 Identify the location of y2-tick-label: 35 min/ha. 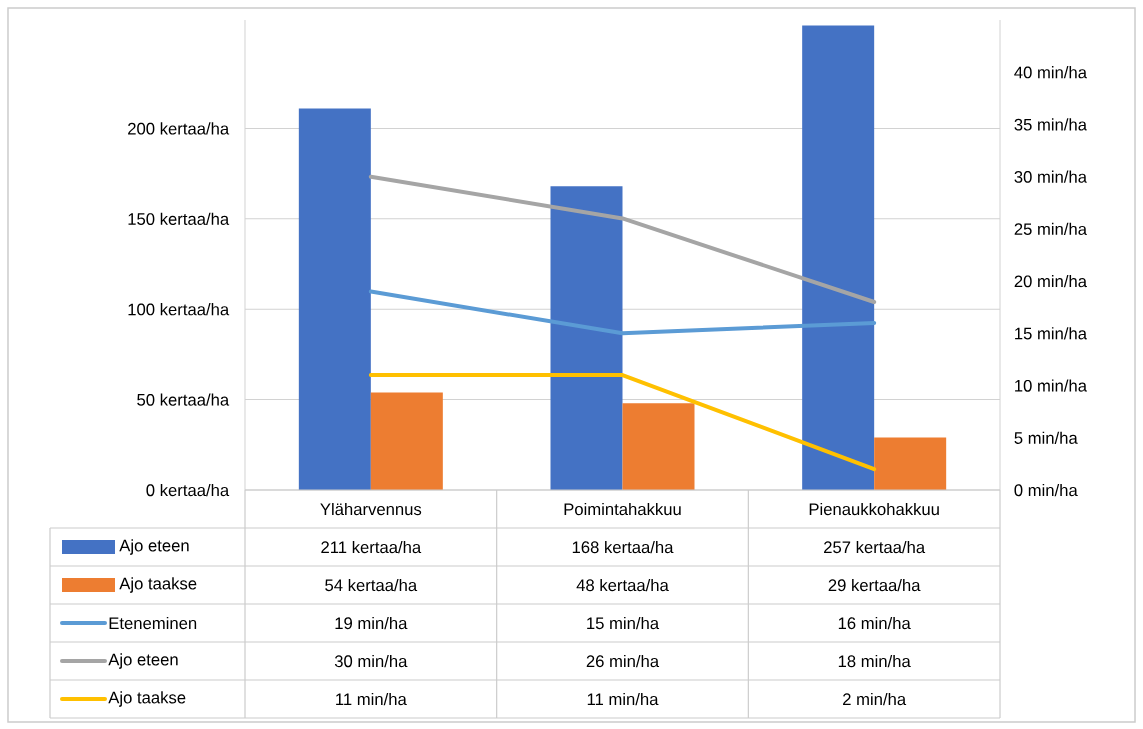
(1050, 124).